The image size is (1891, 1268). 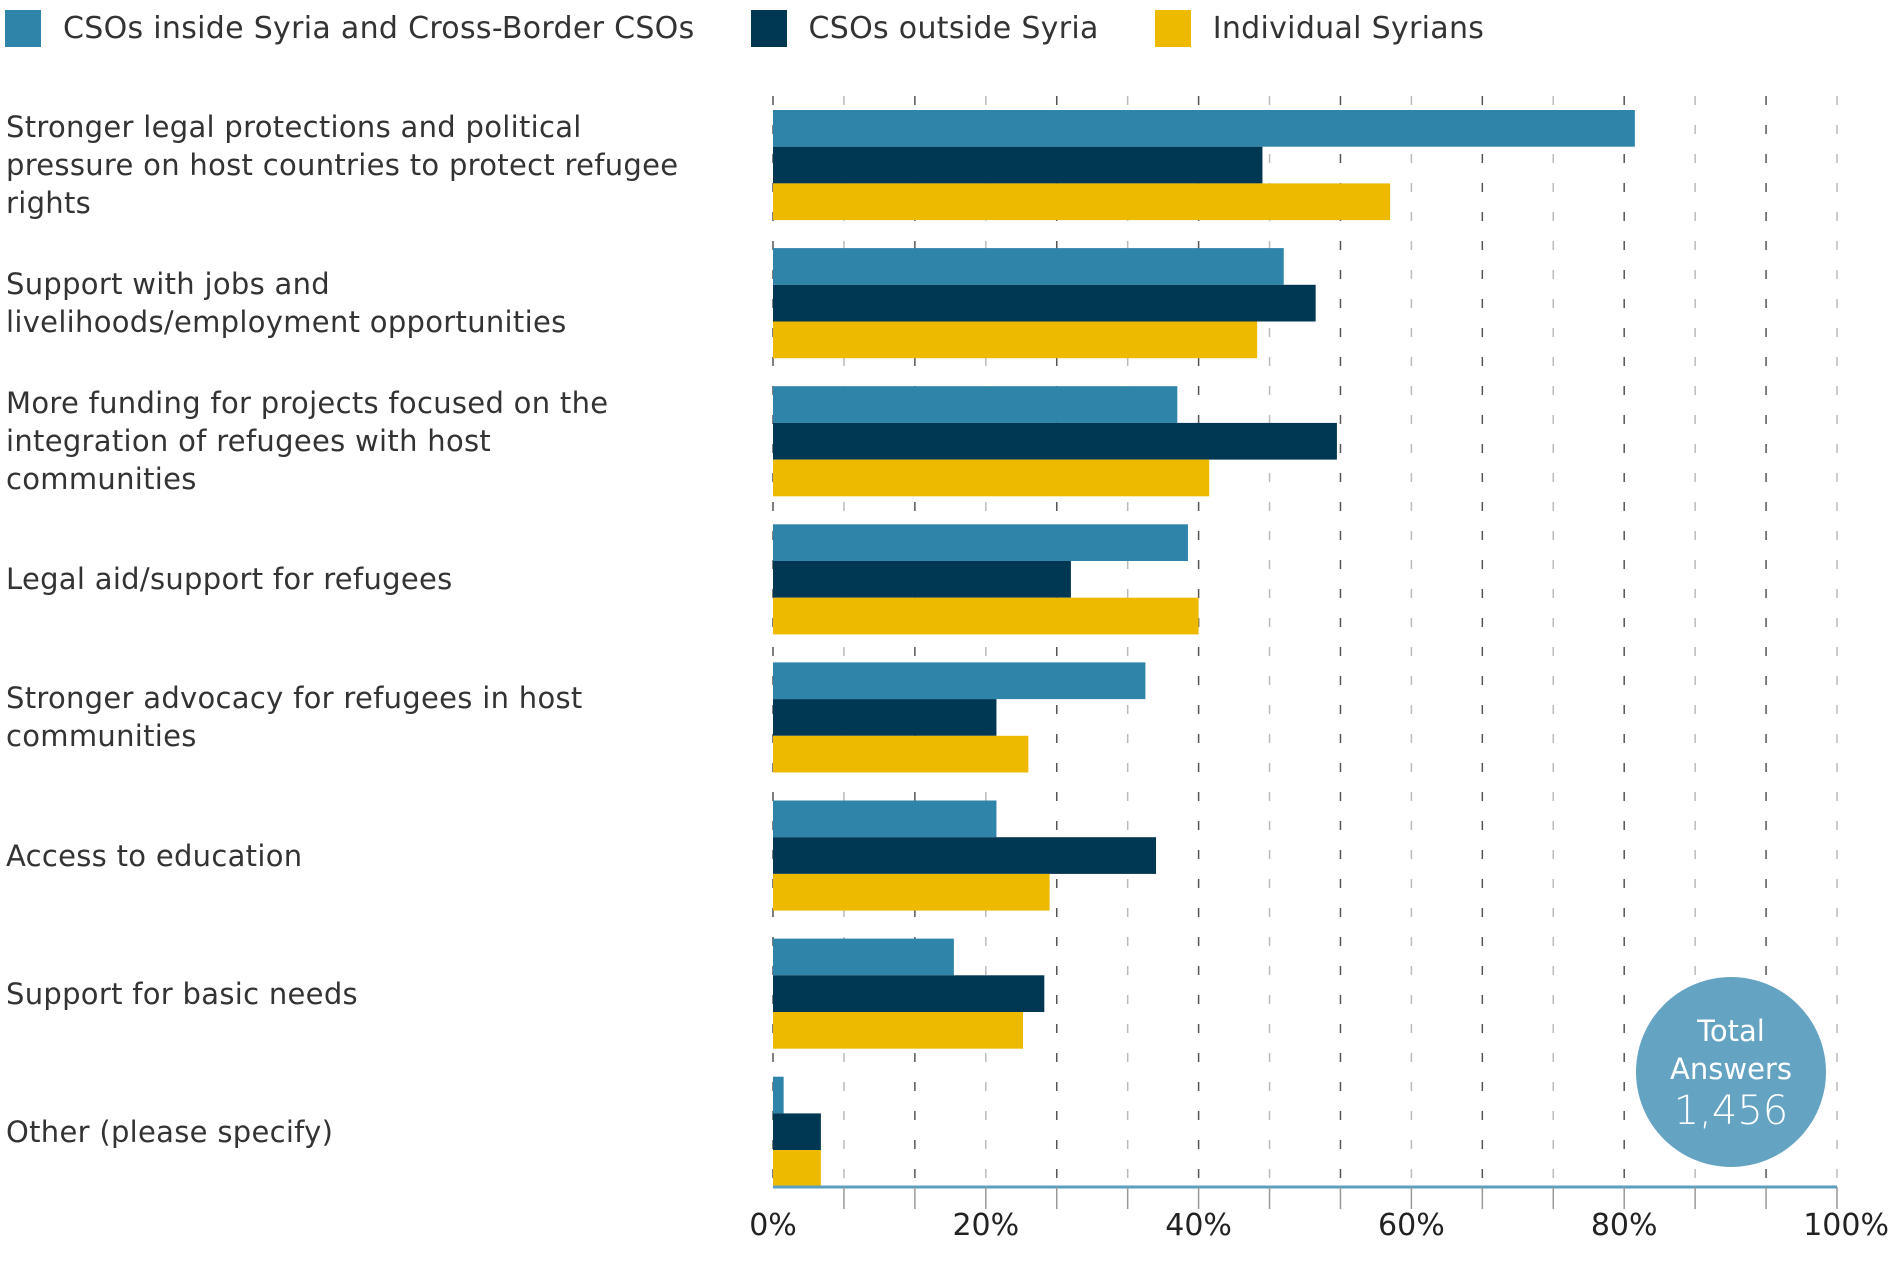 What do you see at coordinates (229, 579) in the screenshot?
I see `category-label-line: Legal aid/support for refugees` at bounding box center [229, 579].